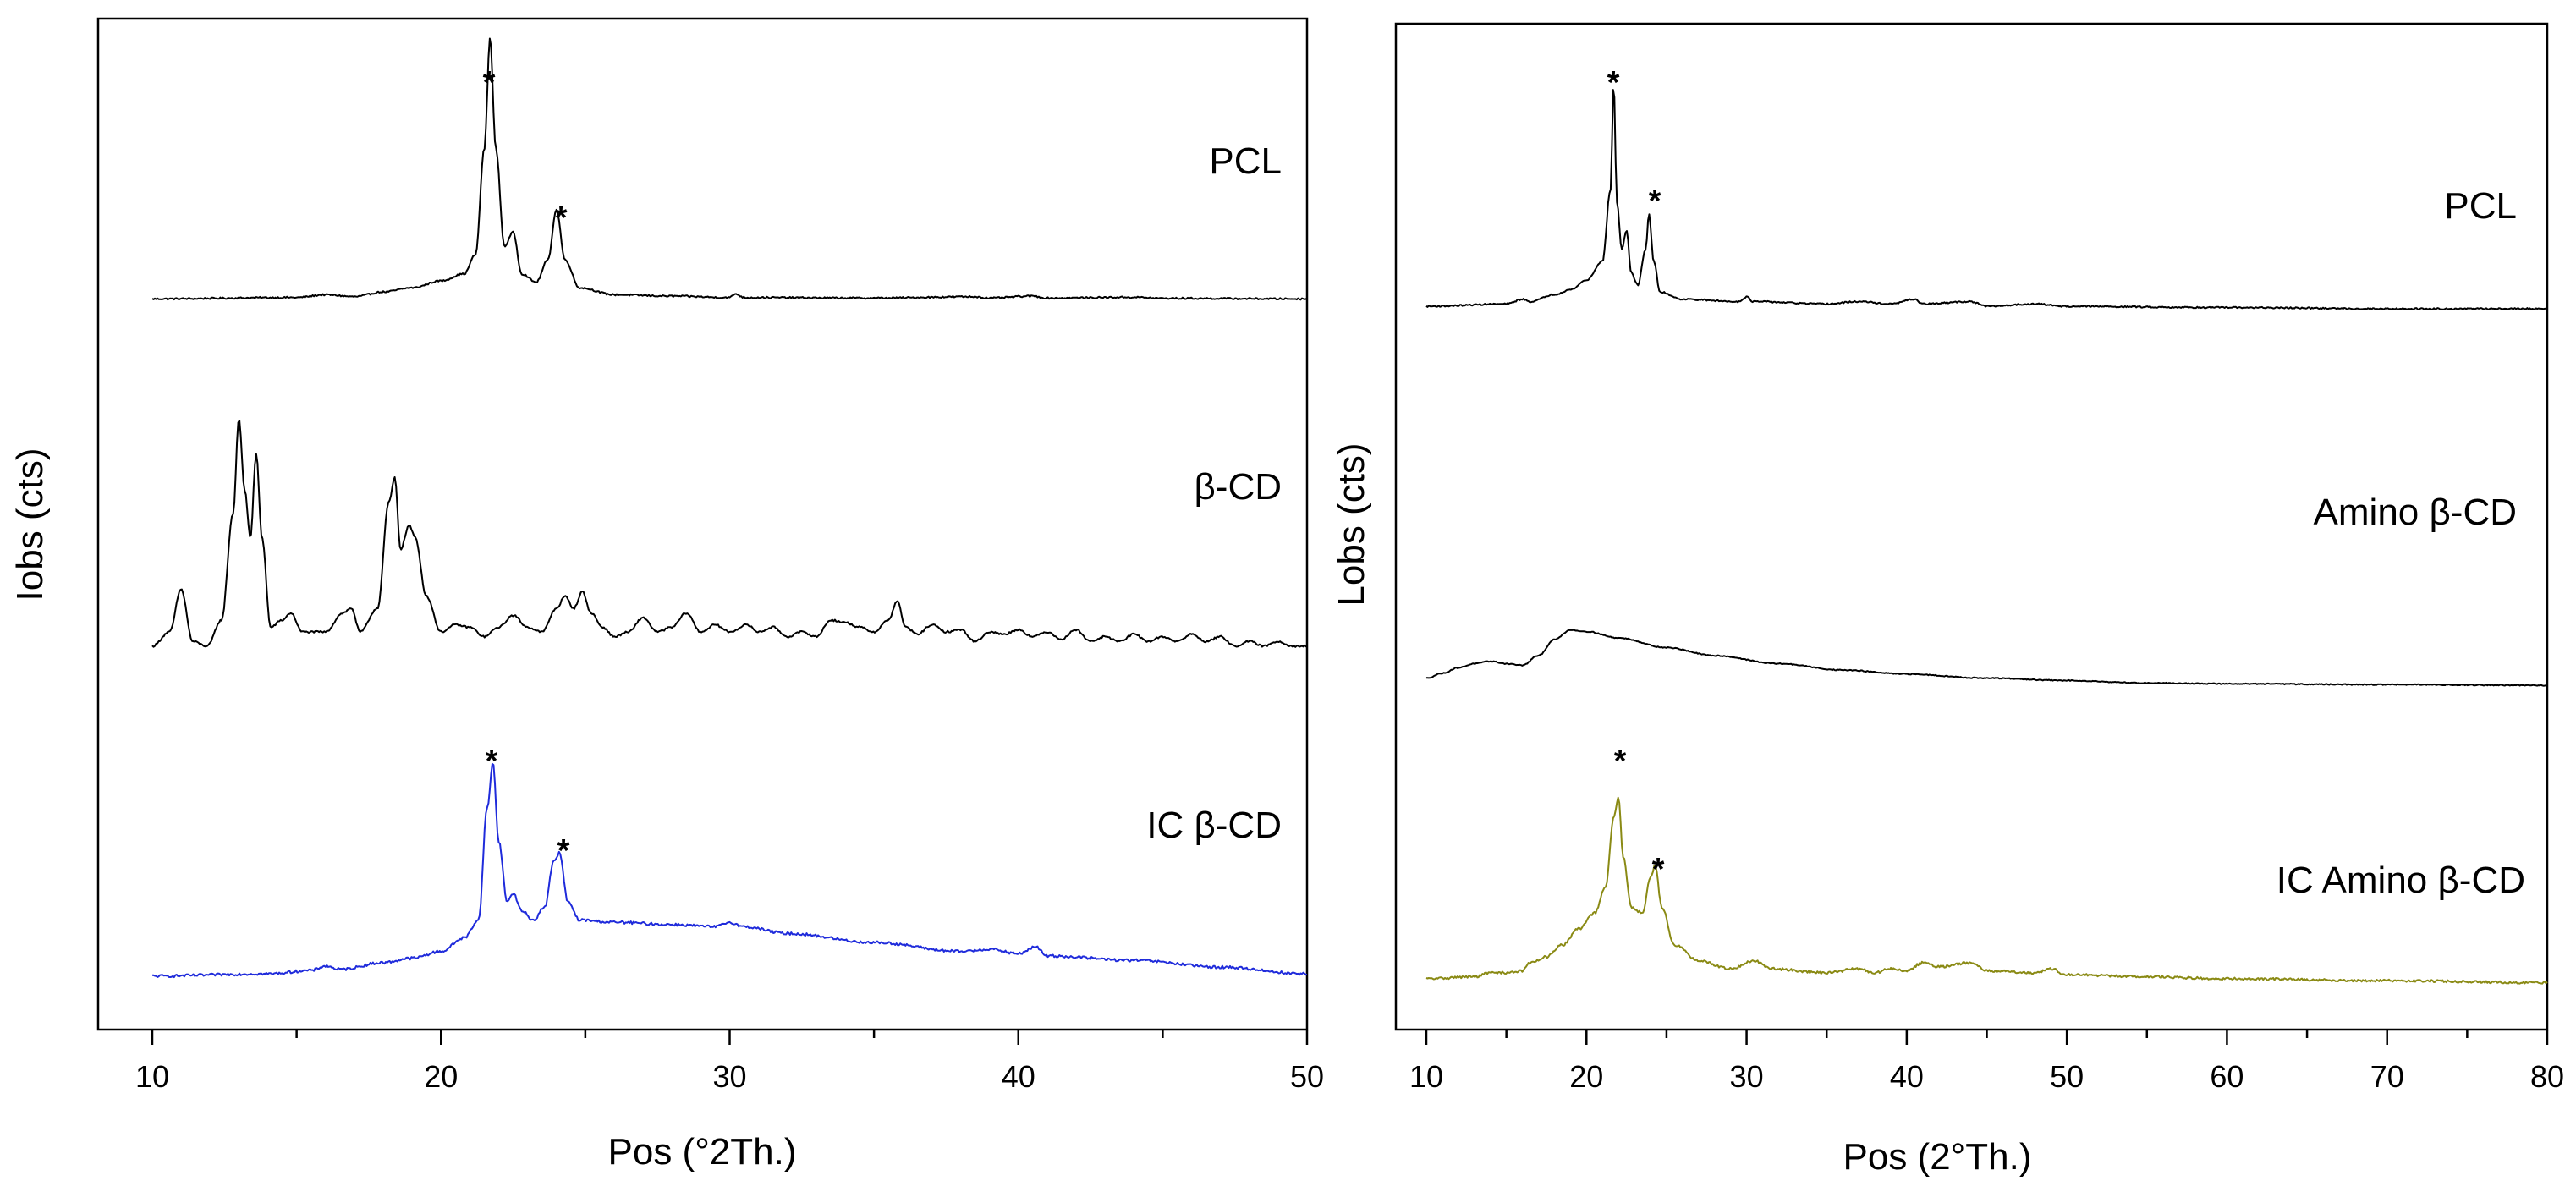 The height and width of the screenshot is (1203, 2576). I want to click on right-x-tick-label-30: 30, so click(1747, 1076).